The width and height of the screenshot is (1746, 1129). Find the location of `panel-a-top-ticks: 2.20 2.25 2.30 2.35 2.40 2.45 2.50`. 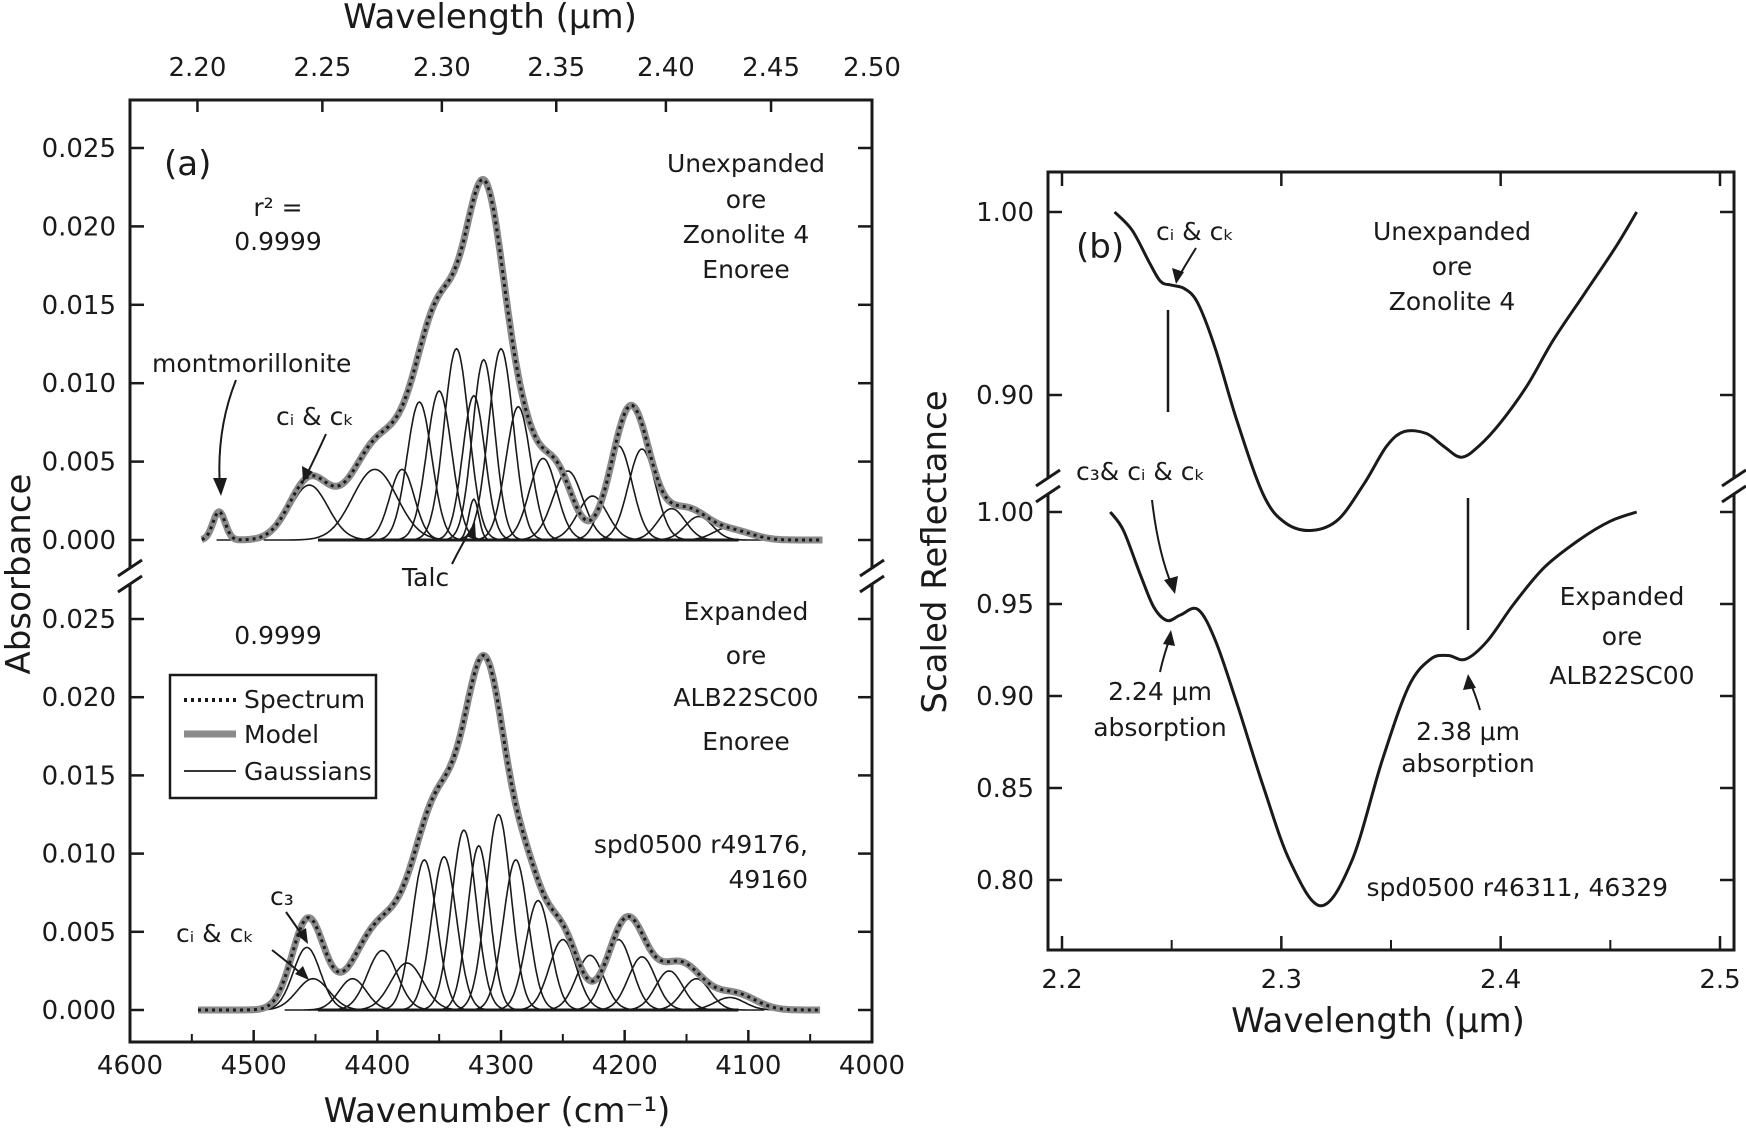

panel-a-top-ticks: 2.20 2.25 2.30 2.35 2.40 2.45 2.50 is located at coordinates (535, 82).